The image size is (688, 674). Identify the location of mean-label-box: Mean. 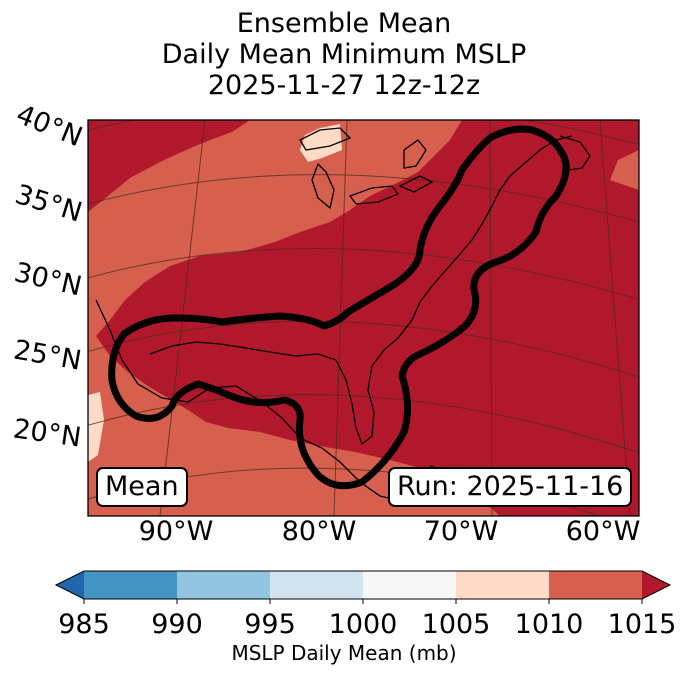
(142, 487).